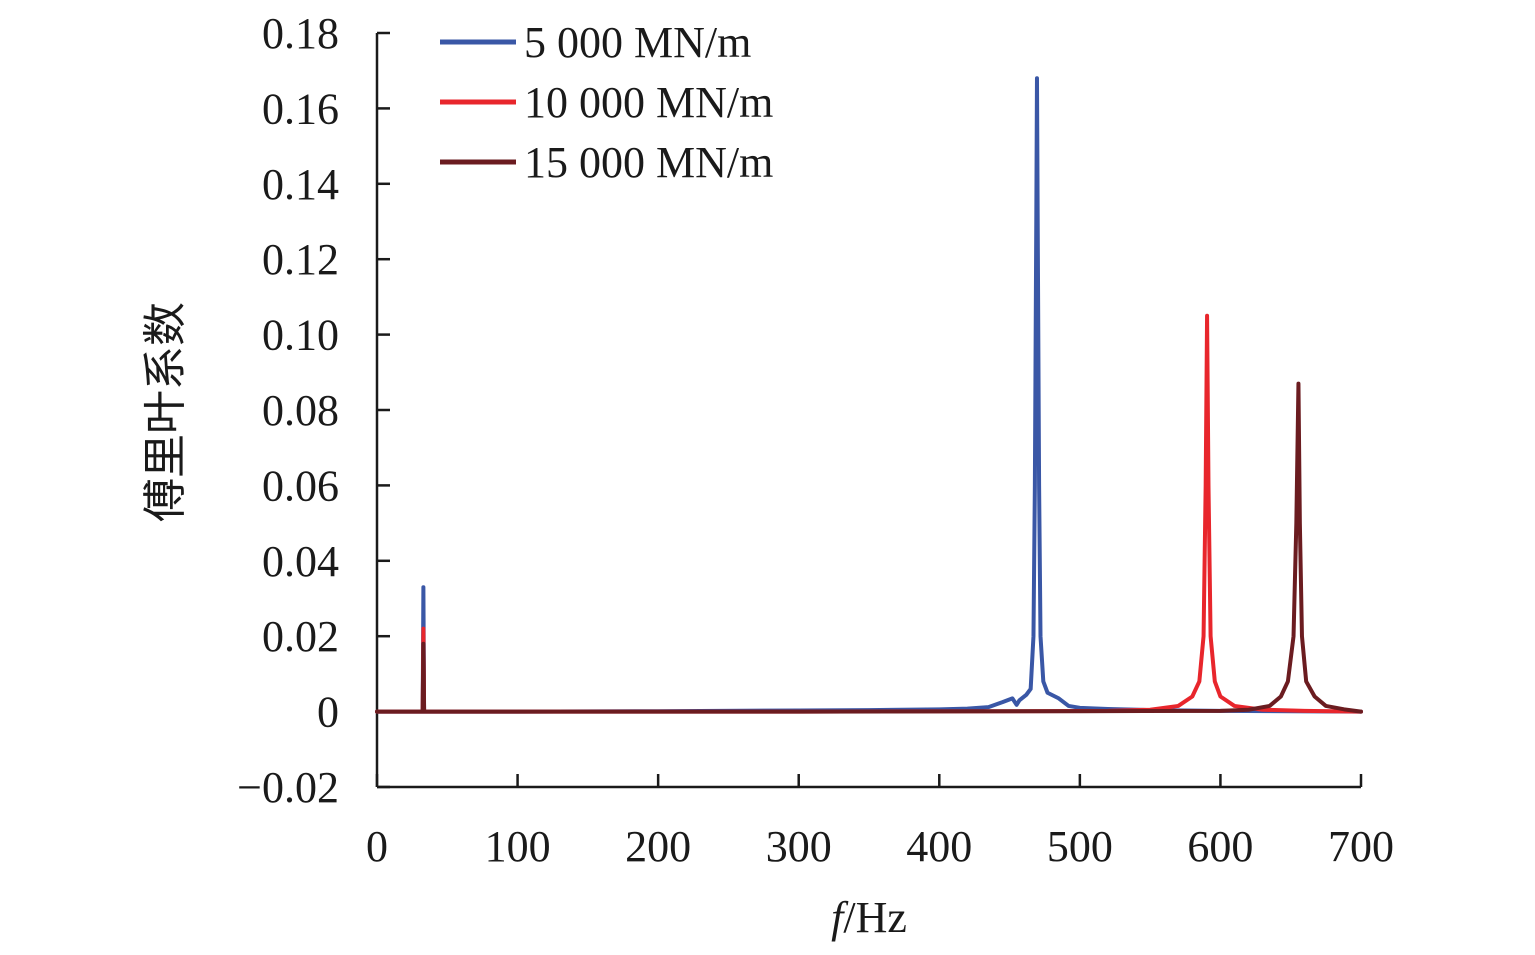 This screenshot has height=955, width=1535. Describe the element at coordinates (1080, 846) in the screenshot. I see `x-tick-label: 500` at that location.